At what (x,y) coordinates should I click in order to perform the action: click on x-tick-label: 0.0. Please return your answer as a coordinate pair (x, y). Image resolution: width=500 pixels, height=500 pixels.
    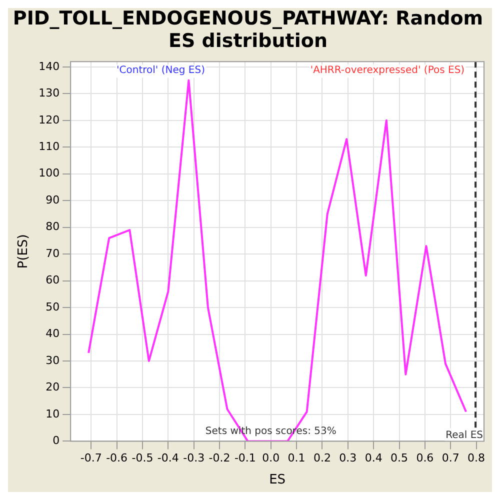
    Looking at the image, I should click on (271, 458).